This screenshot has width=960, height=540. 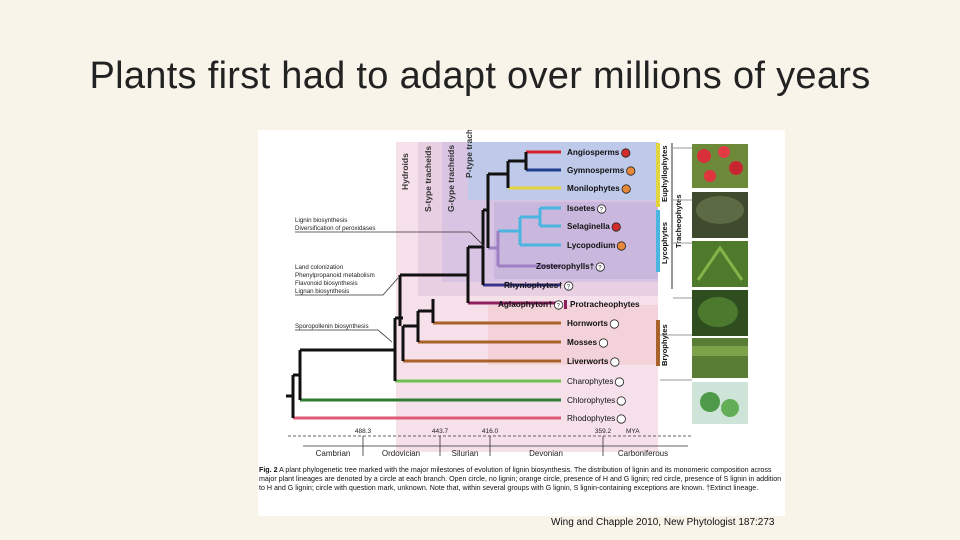 What do you see at coordinates (426, 311) in the screenshot?
I see `node-bryo1` at bounding box center [426, 311].